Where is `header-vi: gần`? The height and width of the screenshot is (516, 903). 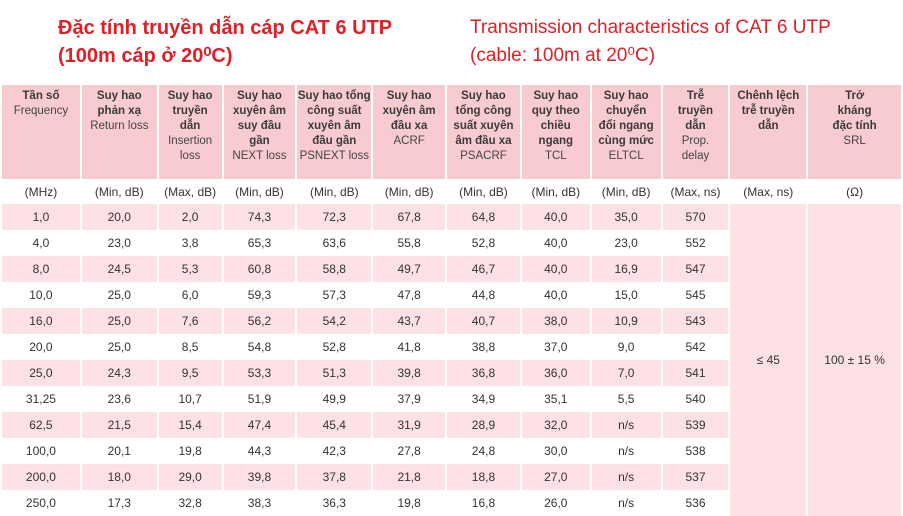
header-vi: gần is located at coordinates (259, 141).